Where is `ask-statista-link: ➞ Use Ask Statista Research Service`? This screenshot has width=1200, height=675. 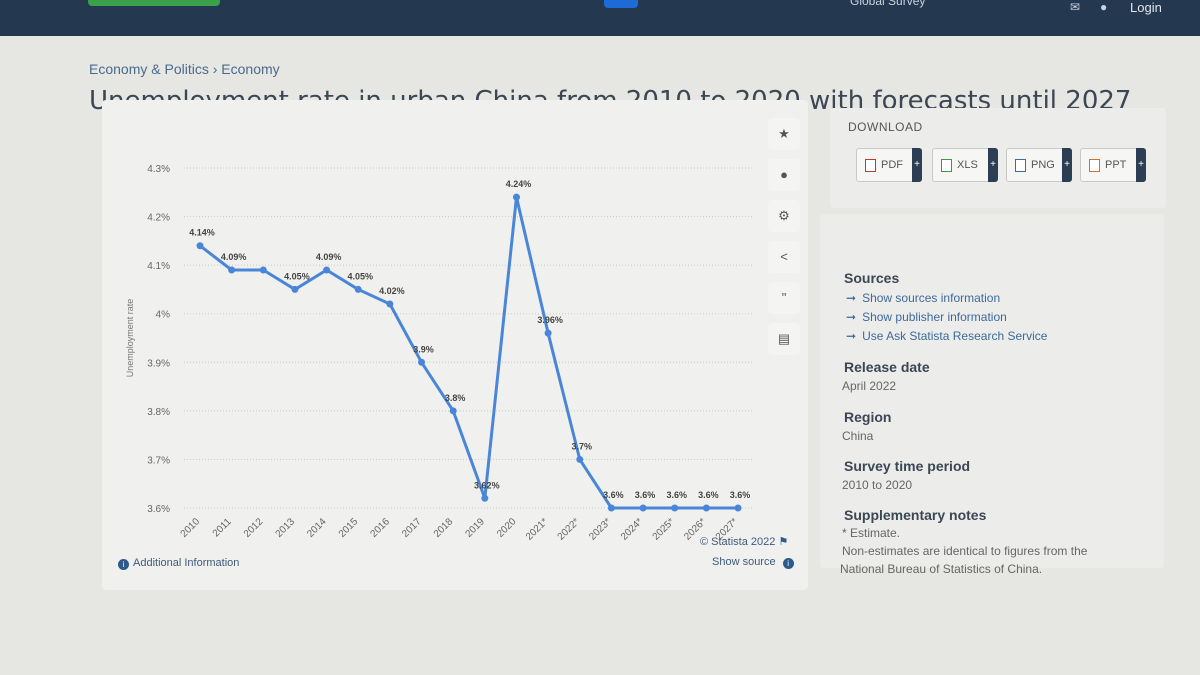 ask-statista-link: ➞ Use Ask Statista Research Service is located at coordinates (946, 336).